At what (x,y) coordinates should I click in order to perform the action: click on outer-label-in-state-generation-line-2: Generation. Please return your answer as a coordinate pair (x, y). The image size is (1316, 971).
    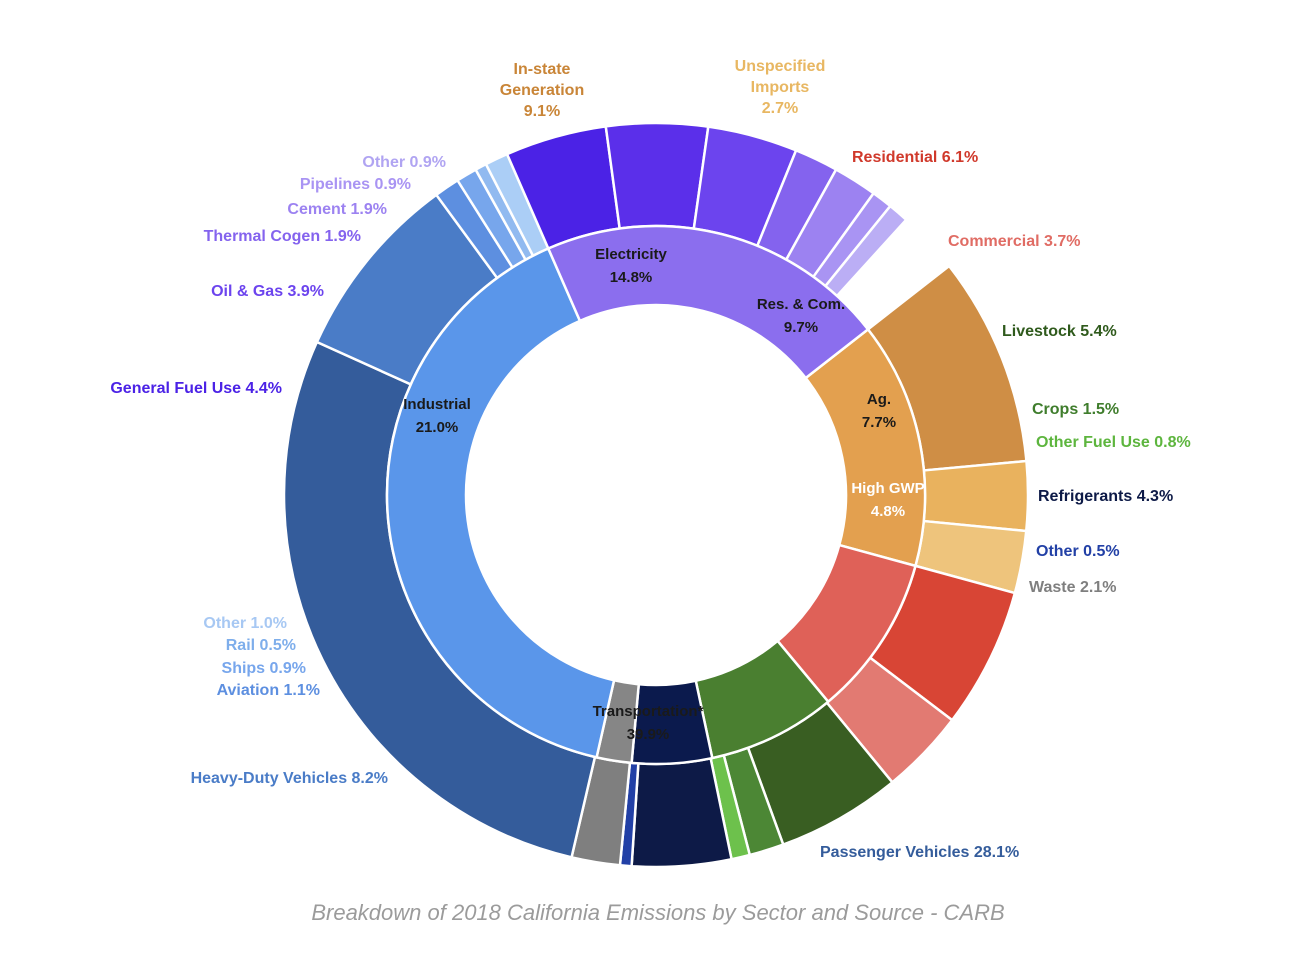
    Looking at the image, I should click on (542, 90).